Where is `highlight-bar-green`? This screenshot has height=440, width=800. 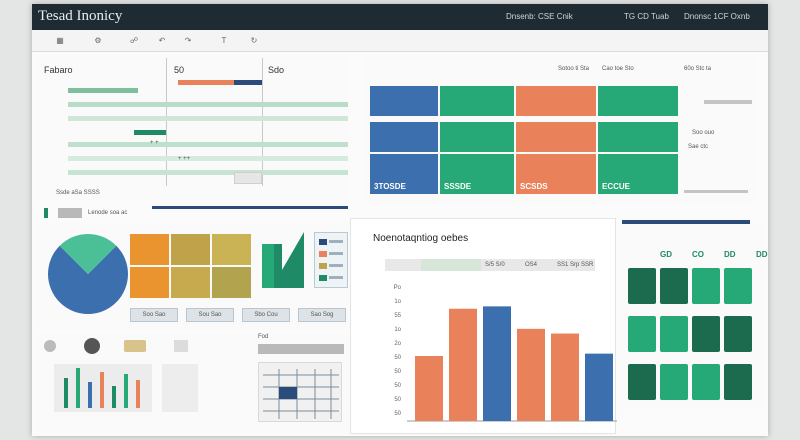
highlight-bar-green is located at coordinates (150, 132).